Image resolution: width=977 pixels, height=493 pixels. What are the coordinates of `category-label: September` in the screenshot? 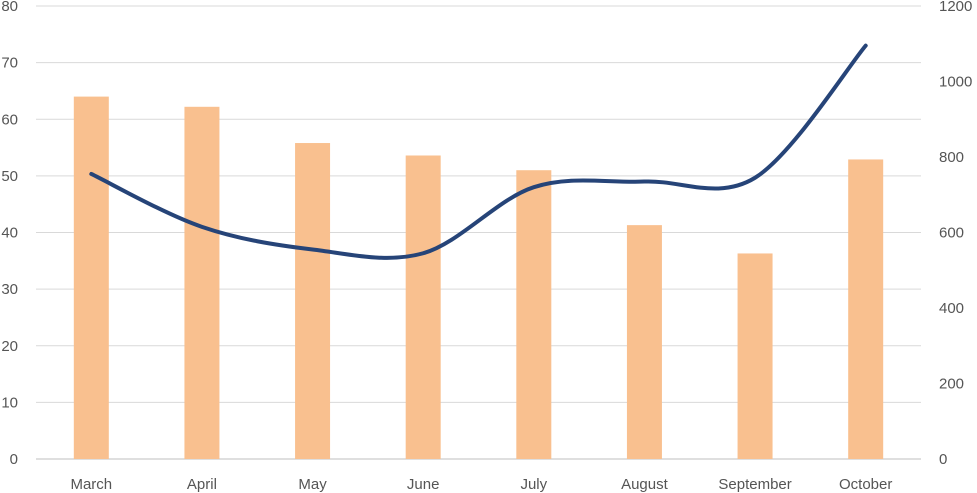 It's located at (754, 484).